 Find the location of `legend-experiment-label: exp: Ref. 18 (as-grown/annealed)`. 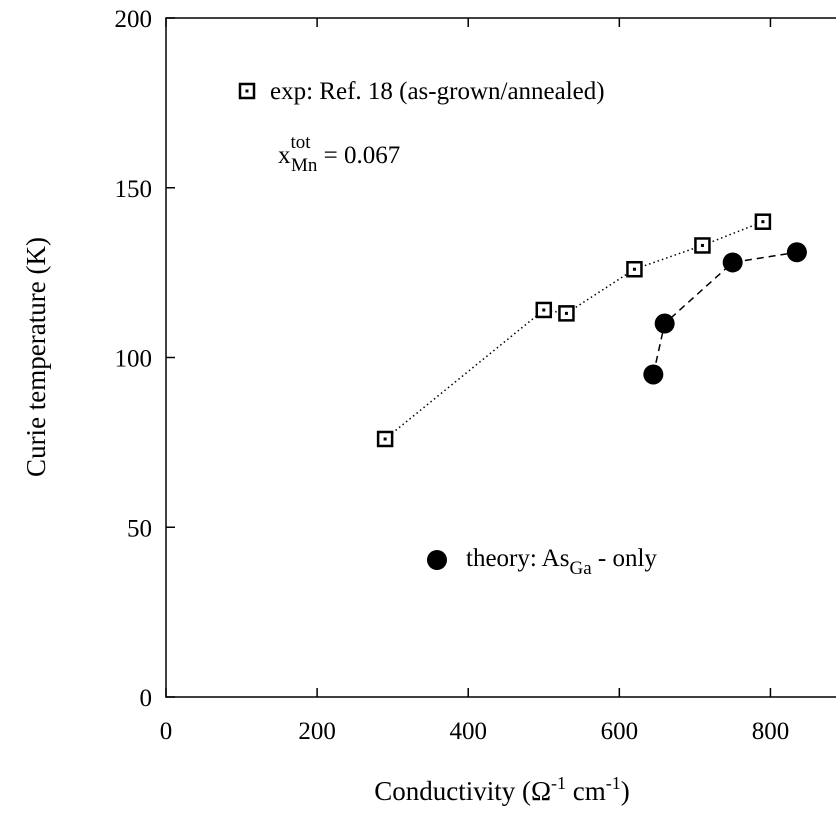

legend-experiment-label: exp: Ref. 18 (as-grown/annealed) is located at coordinates (437, 91).